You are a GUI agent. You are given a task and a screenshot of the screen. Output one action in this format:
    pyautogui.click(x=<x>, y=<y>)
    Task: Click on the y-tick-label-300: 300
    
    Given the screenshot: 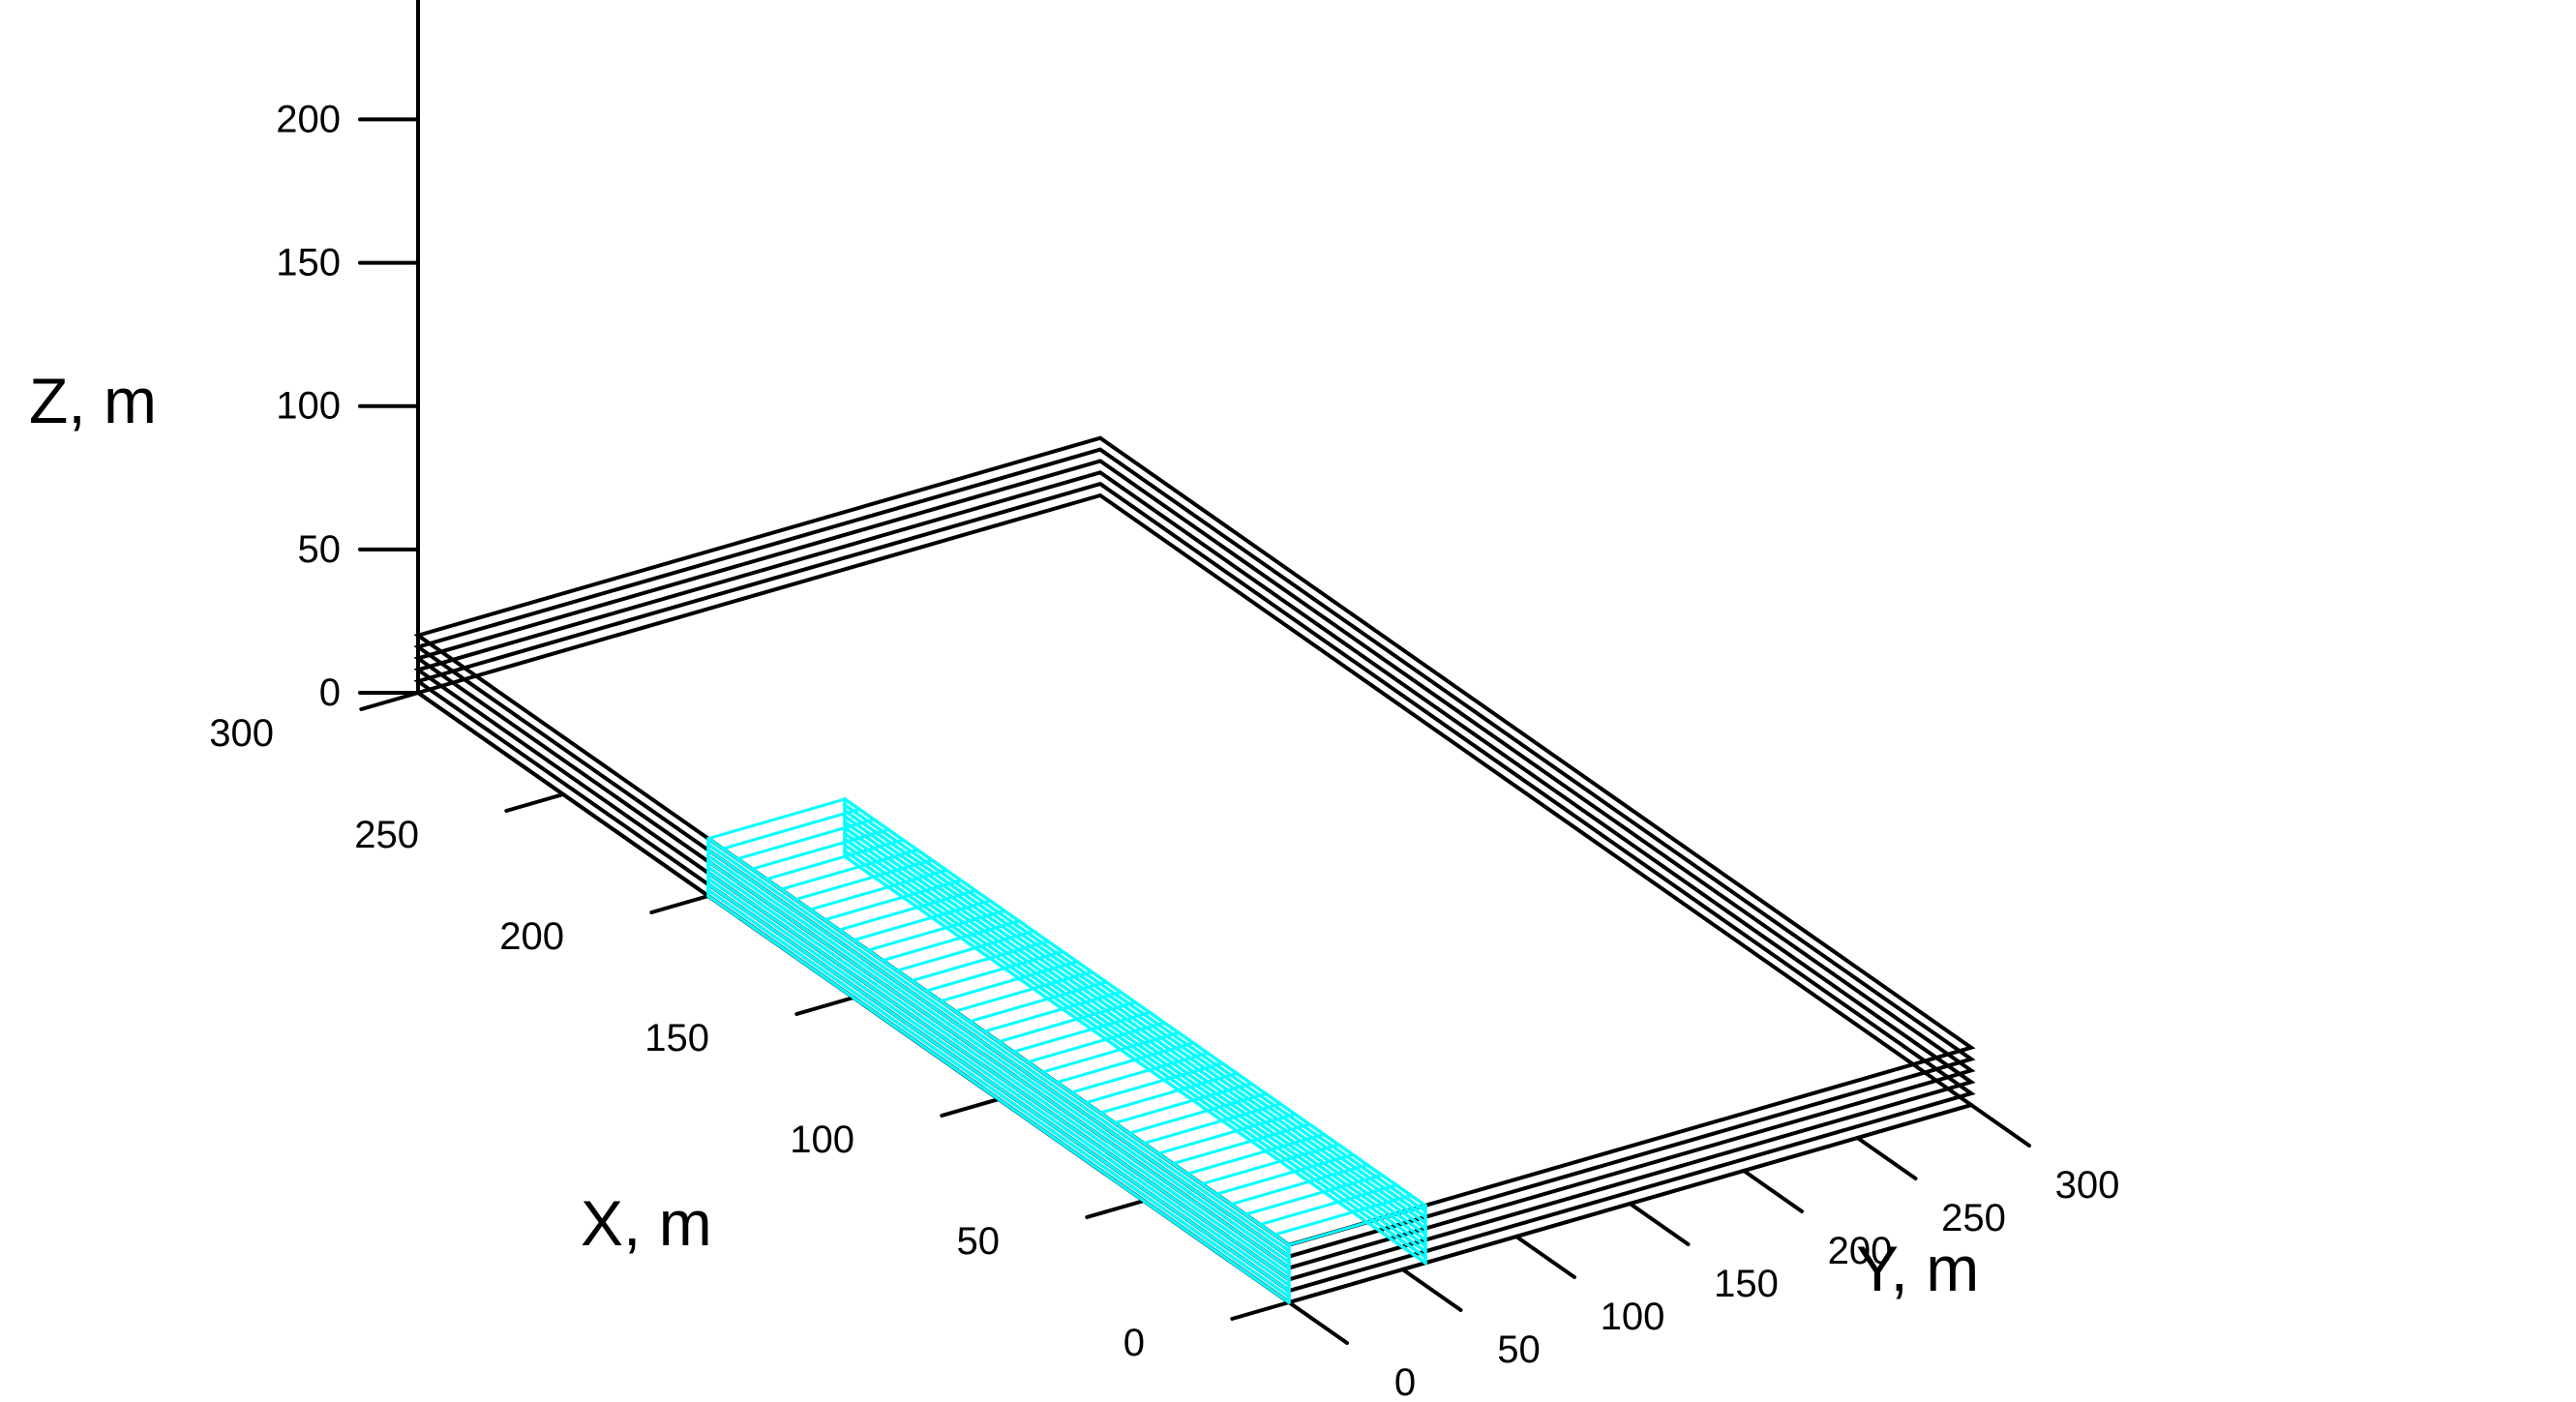 What is the action you would take?
    pyautogui.click(x=2087, y=1185)
    